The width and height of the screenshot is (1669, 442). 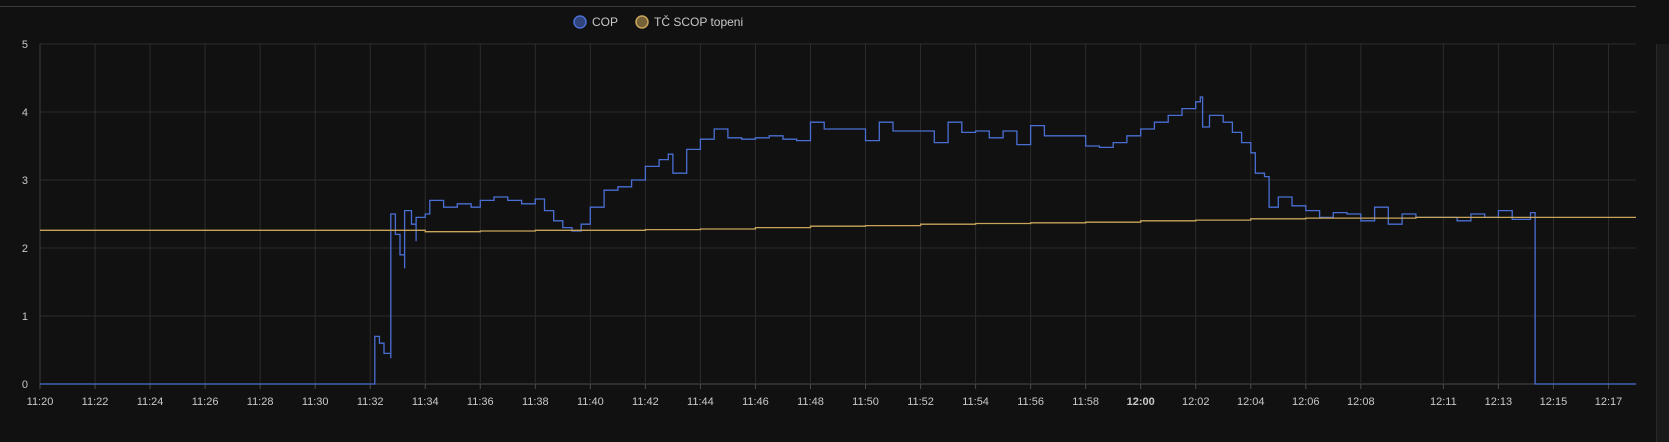 What do you see at coordinates (590, 402) in the screenshot?
I see `x-tick-label: 11:40` at bounding box center [590, 402].